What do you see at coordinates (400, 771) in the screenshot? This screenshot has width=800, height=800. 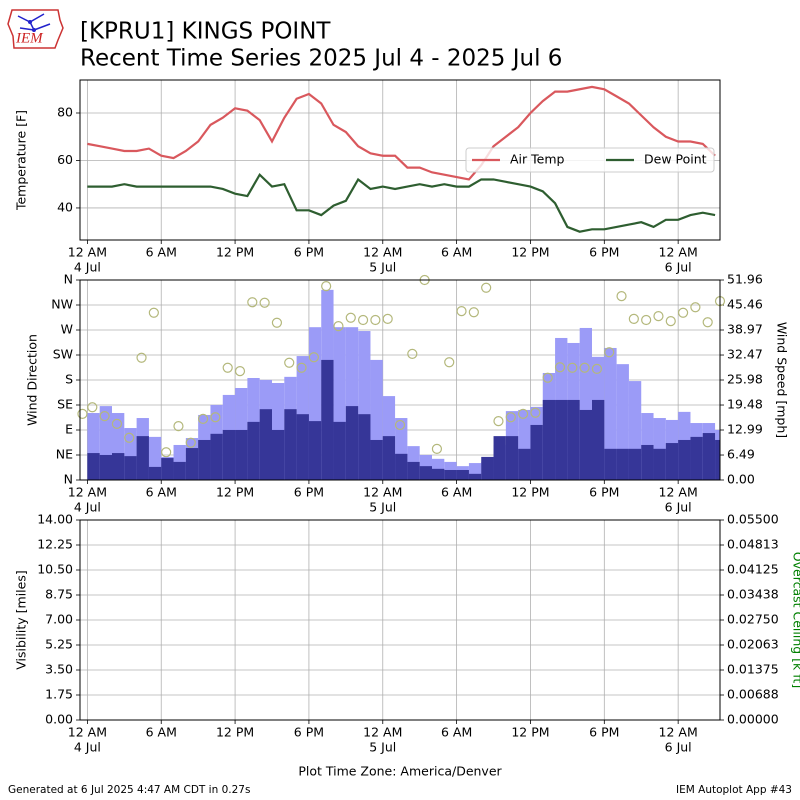 I see `x-axis-label: Plot Time Zone: America/Denver` at bounding box center [400, 771].